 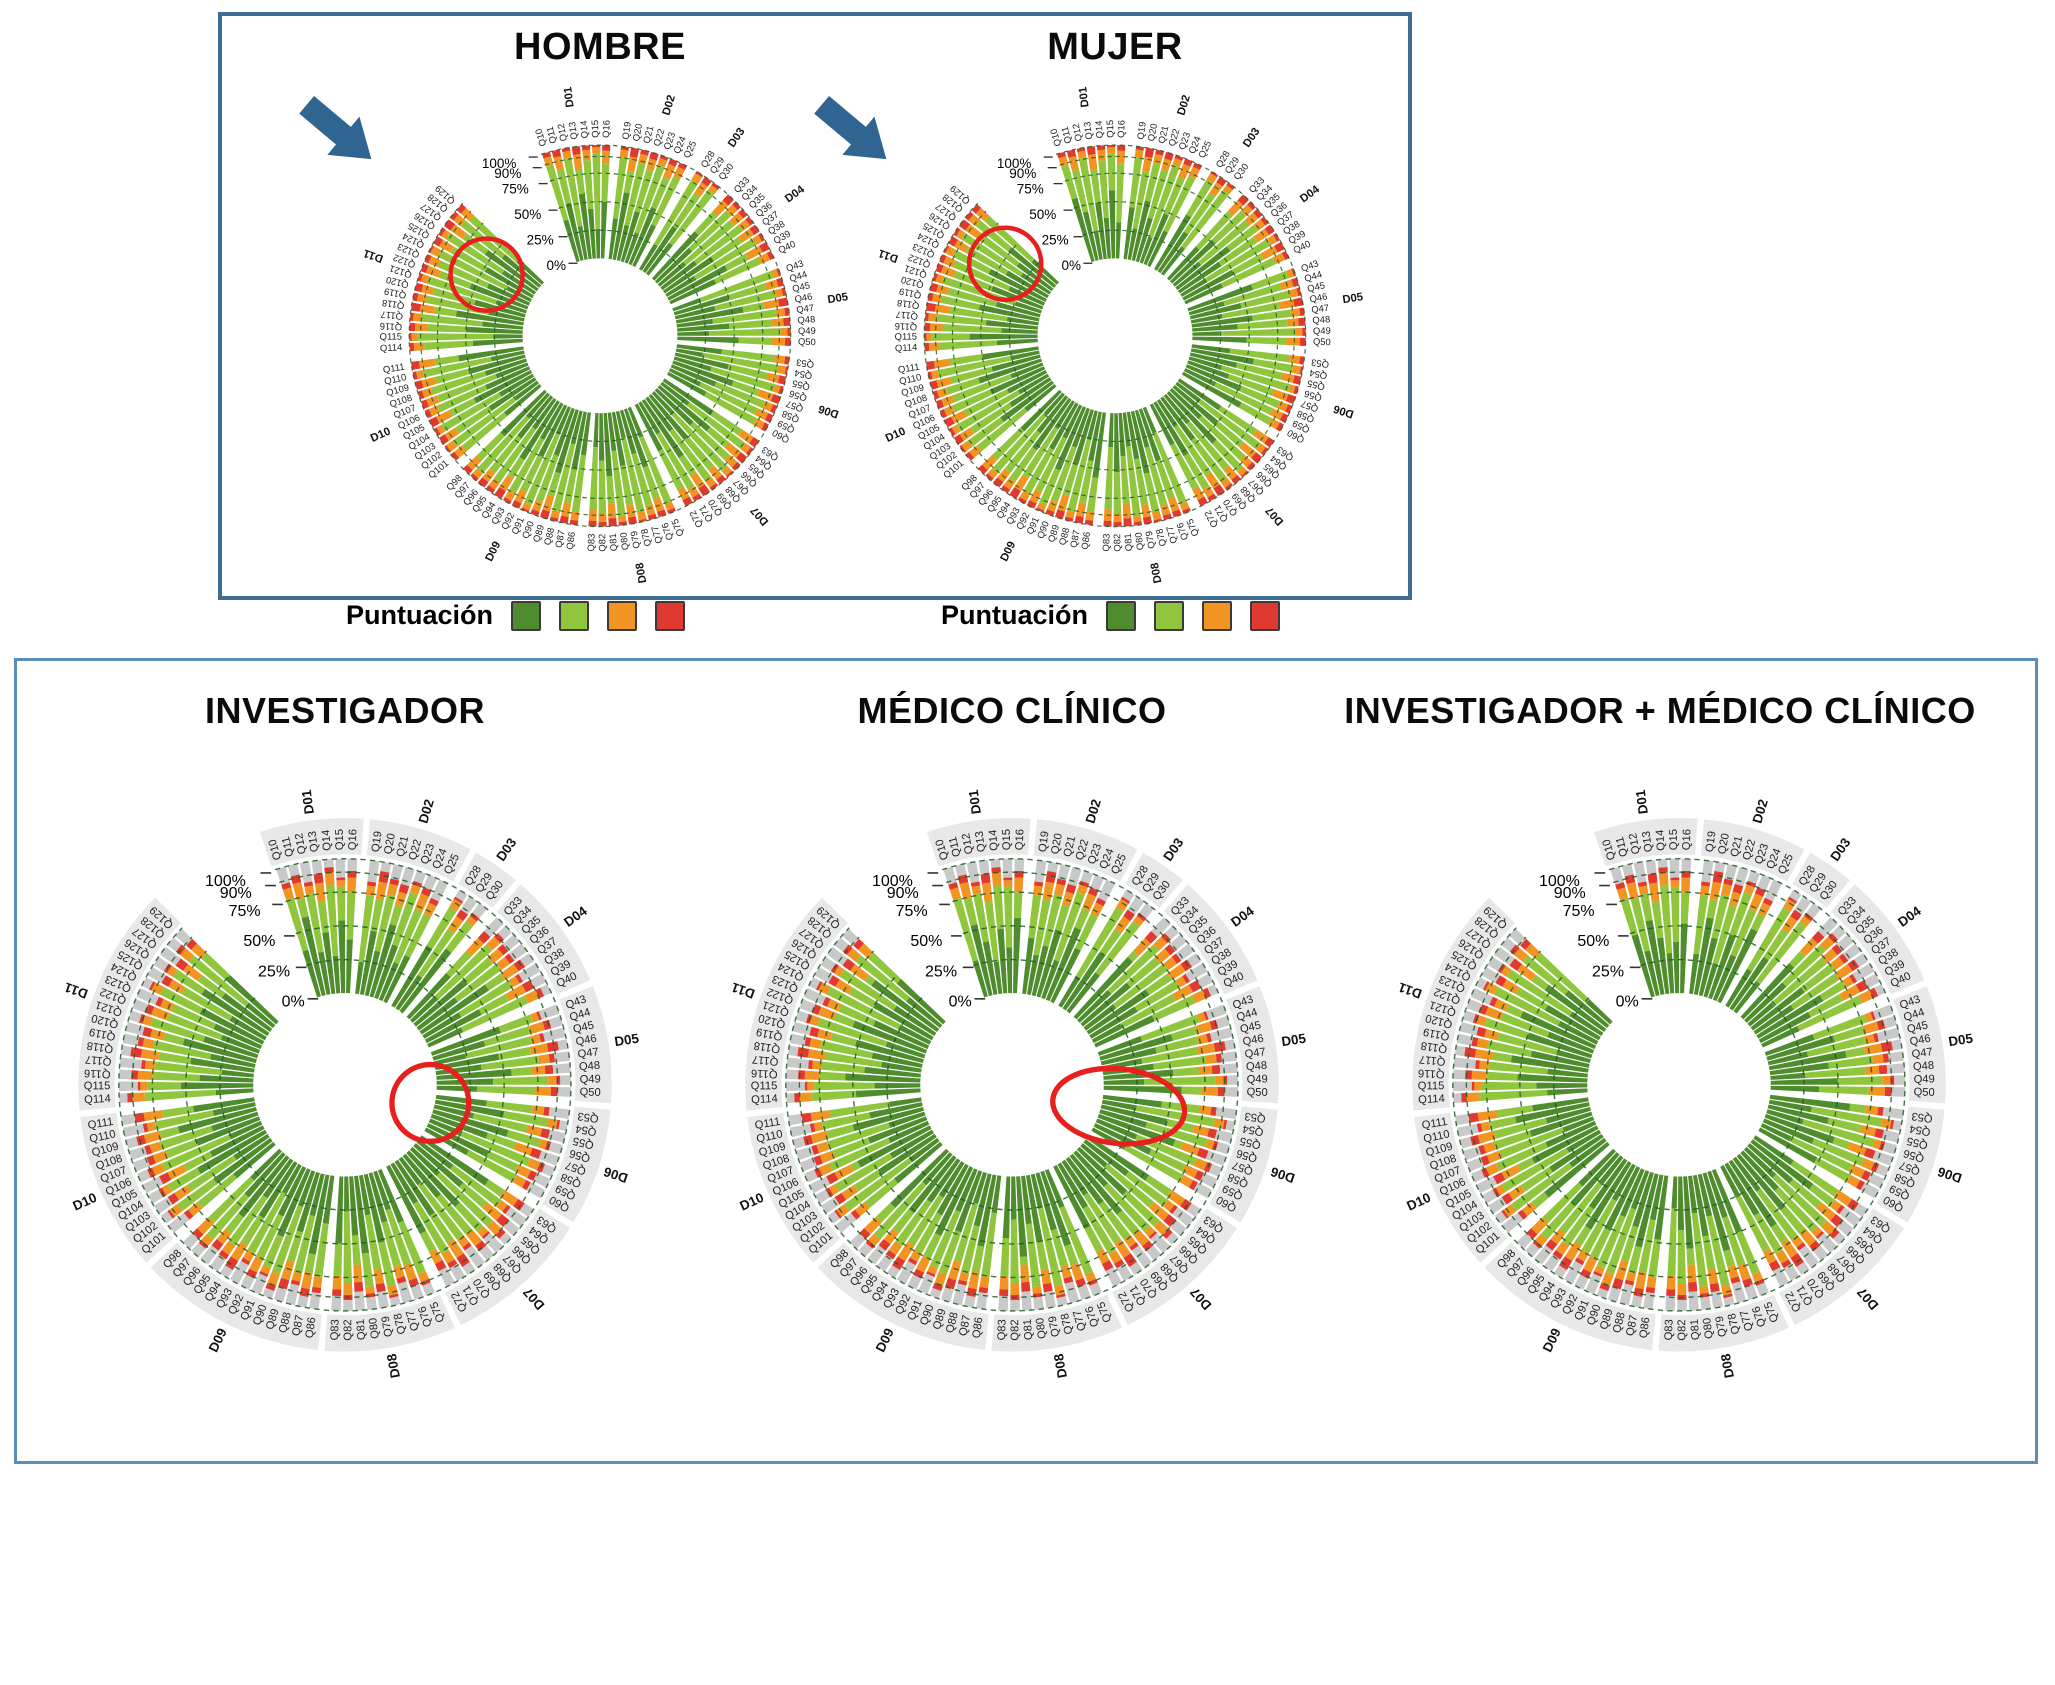 I want to click on svg-text: Q111, so click(x=393, y=369).